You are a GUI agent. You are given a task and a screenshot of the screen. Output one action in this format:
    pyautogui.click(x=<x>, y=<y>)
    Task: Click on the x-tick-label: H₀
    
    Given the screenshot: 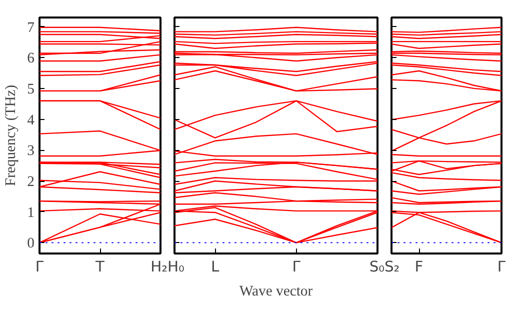 What is the action you would take?
    pyautogui.click(x=176, y=267)
    